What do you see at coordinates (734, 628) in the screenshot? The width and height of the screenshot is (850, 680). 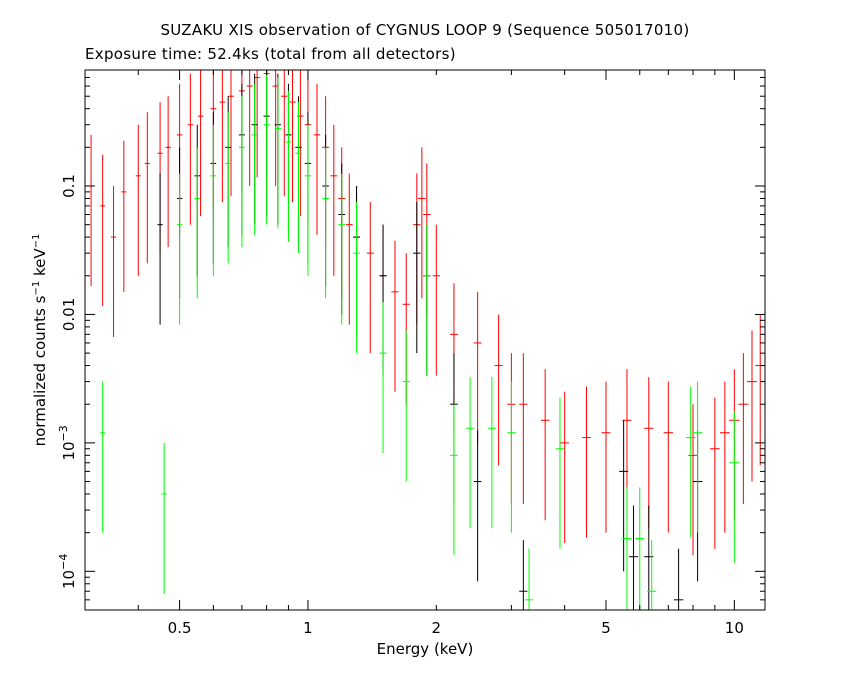 I see `x-tick-label: 10` at bounding box center [734, 628].